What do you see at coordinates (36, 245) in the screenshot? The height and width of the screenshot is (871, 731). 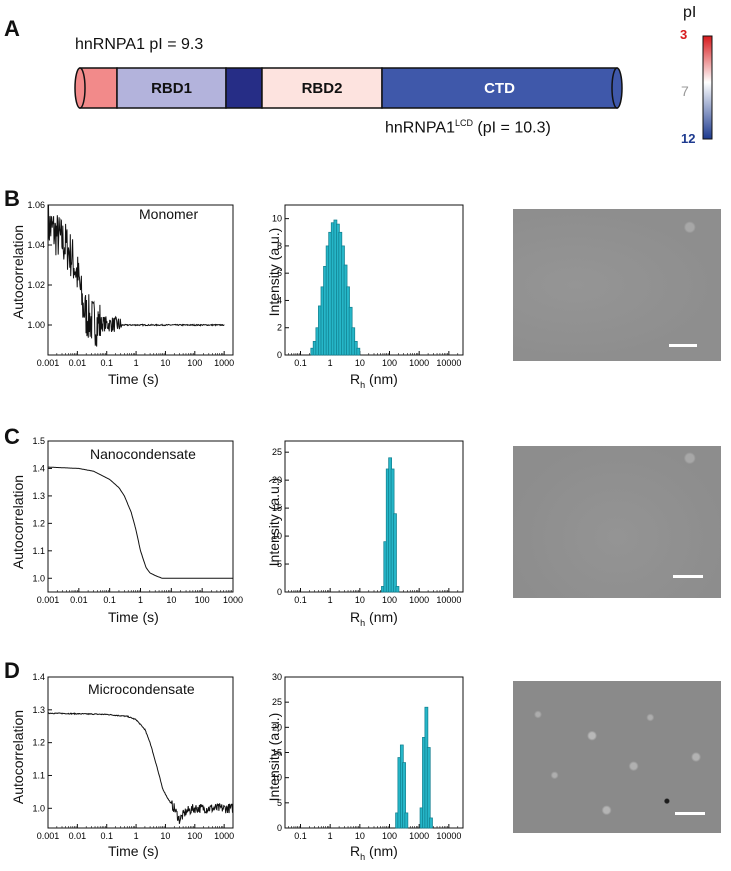 I see `y-tick-label: 1.04` at bounding box center [36, 245].